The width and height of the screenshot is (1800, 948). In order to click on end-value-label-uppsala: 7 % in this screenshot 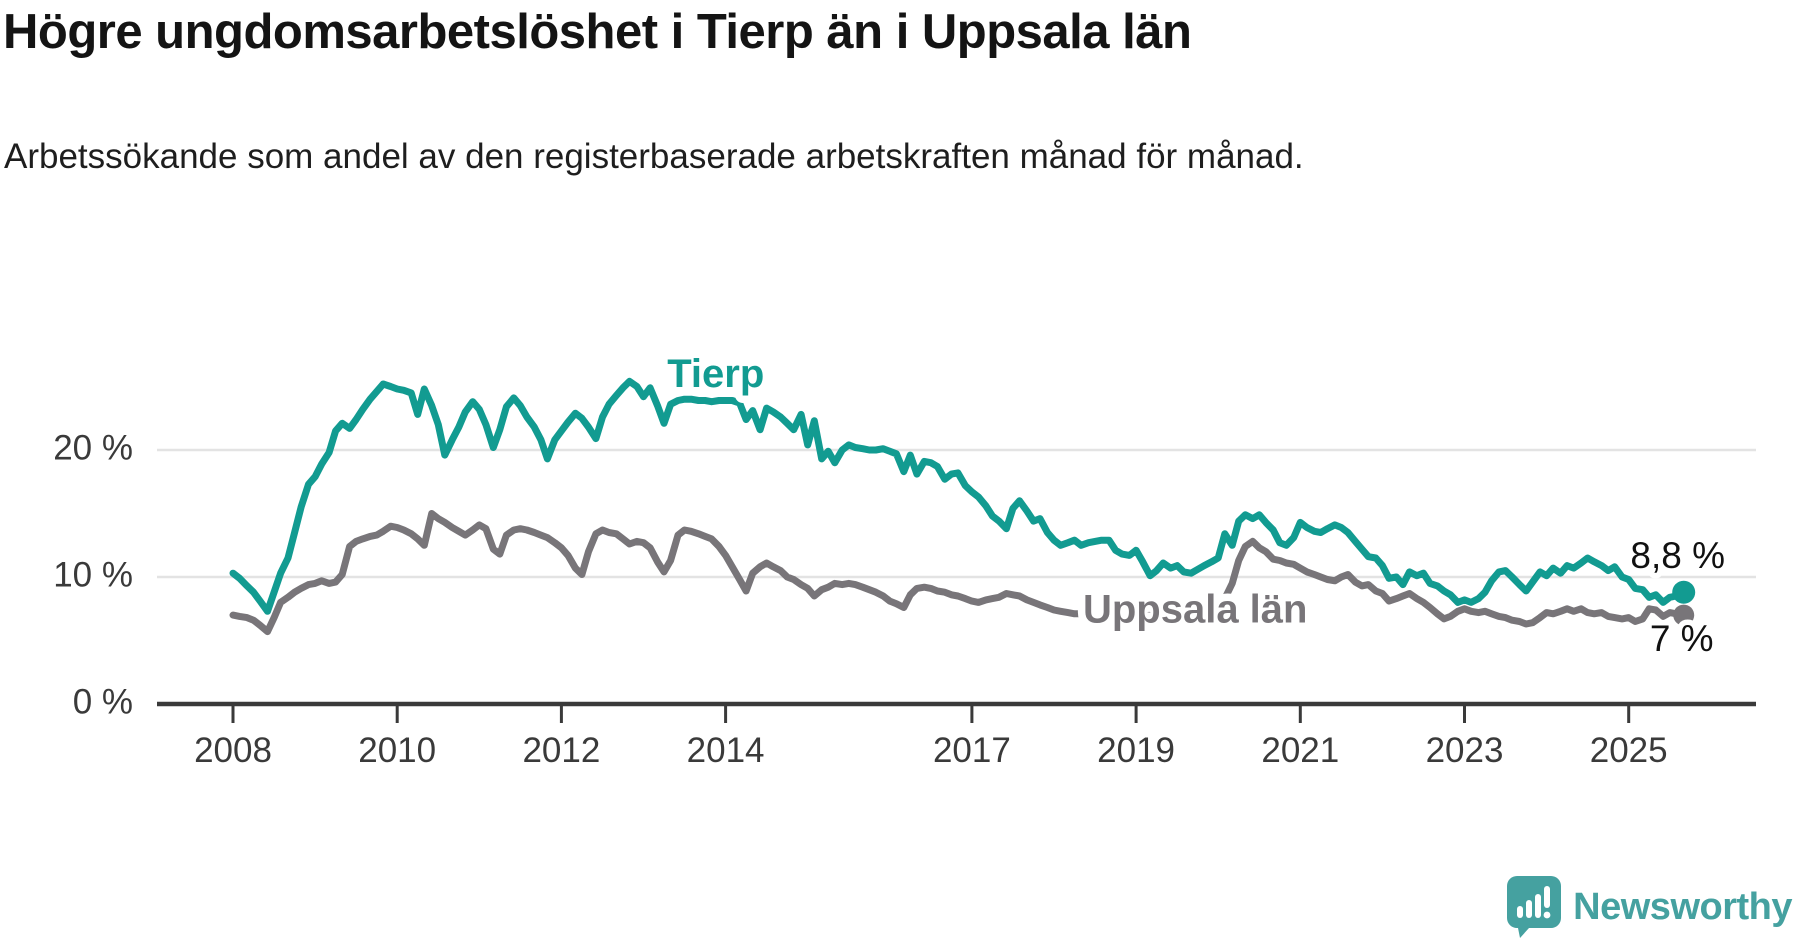, I will do `click(1682, 638)`.